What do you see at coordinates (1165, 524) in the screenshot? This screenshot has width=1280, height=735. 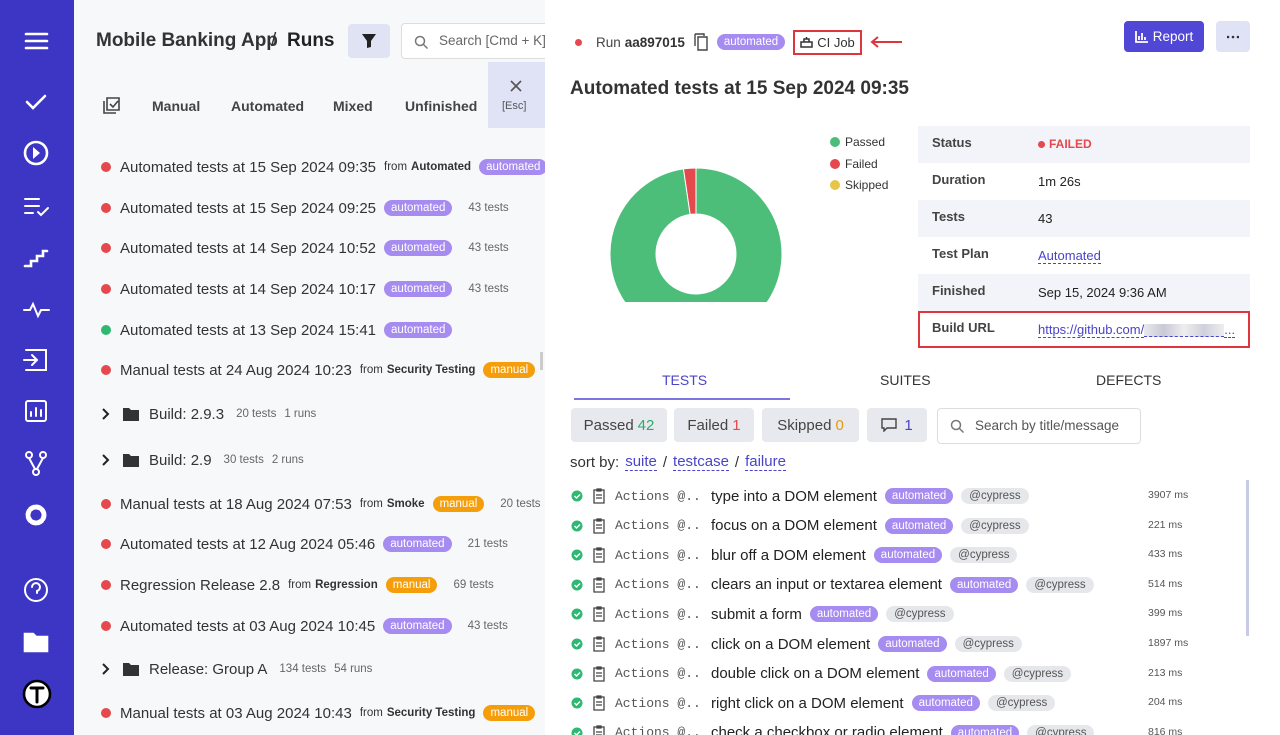 I see `test-time: 221 ms` at bounding box center [1165, 524].